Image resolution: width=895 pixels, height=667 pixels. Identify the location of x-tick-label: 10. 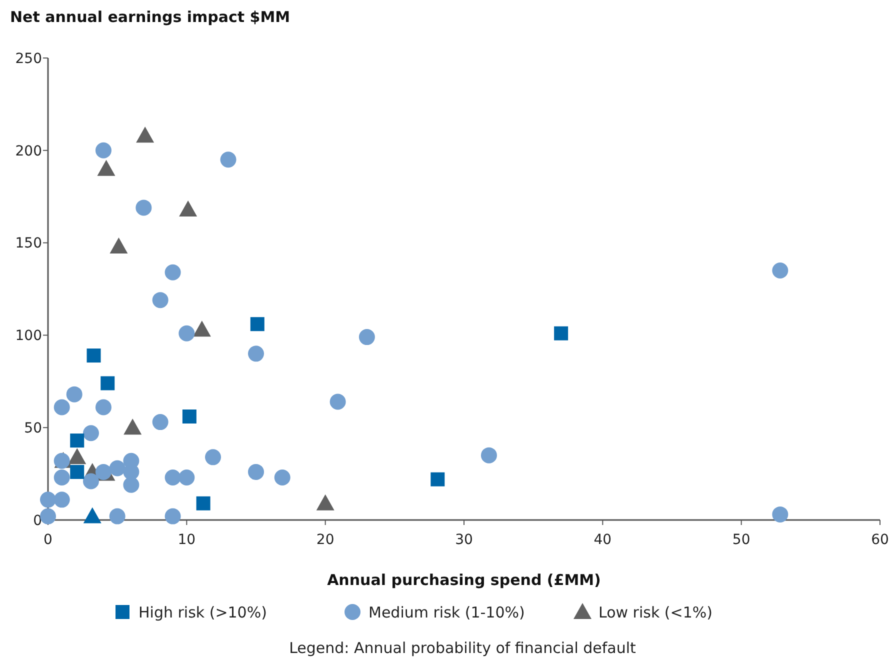
(187, 540).